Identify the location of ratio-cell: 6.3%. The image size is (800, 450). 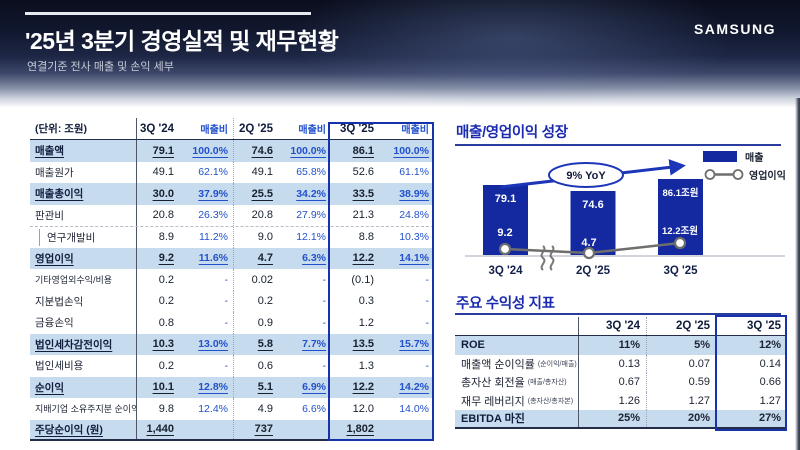
(314, 258).